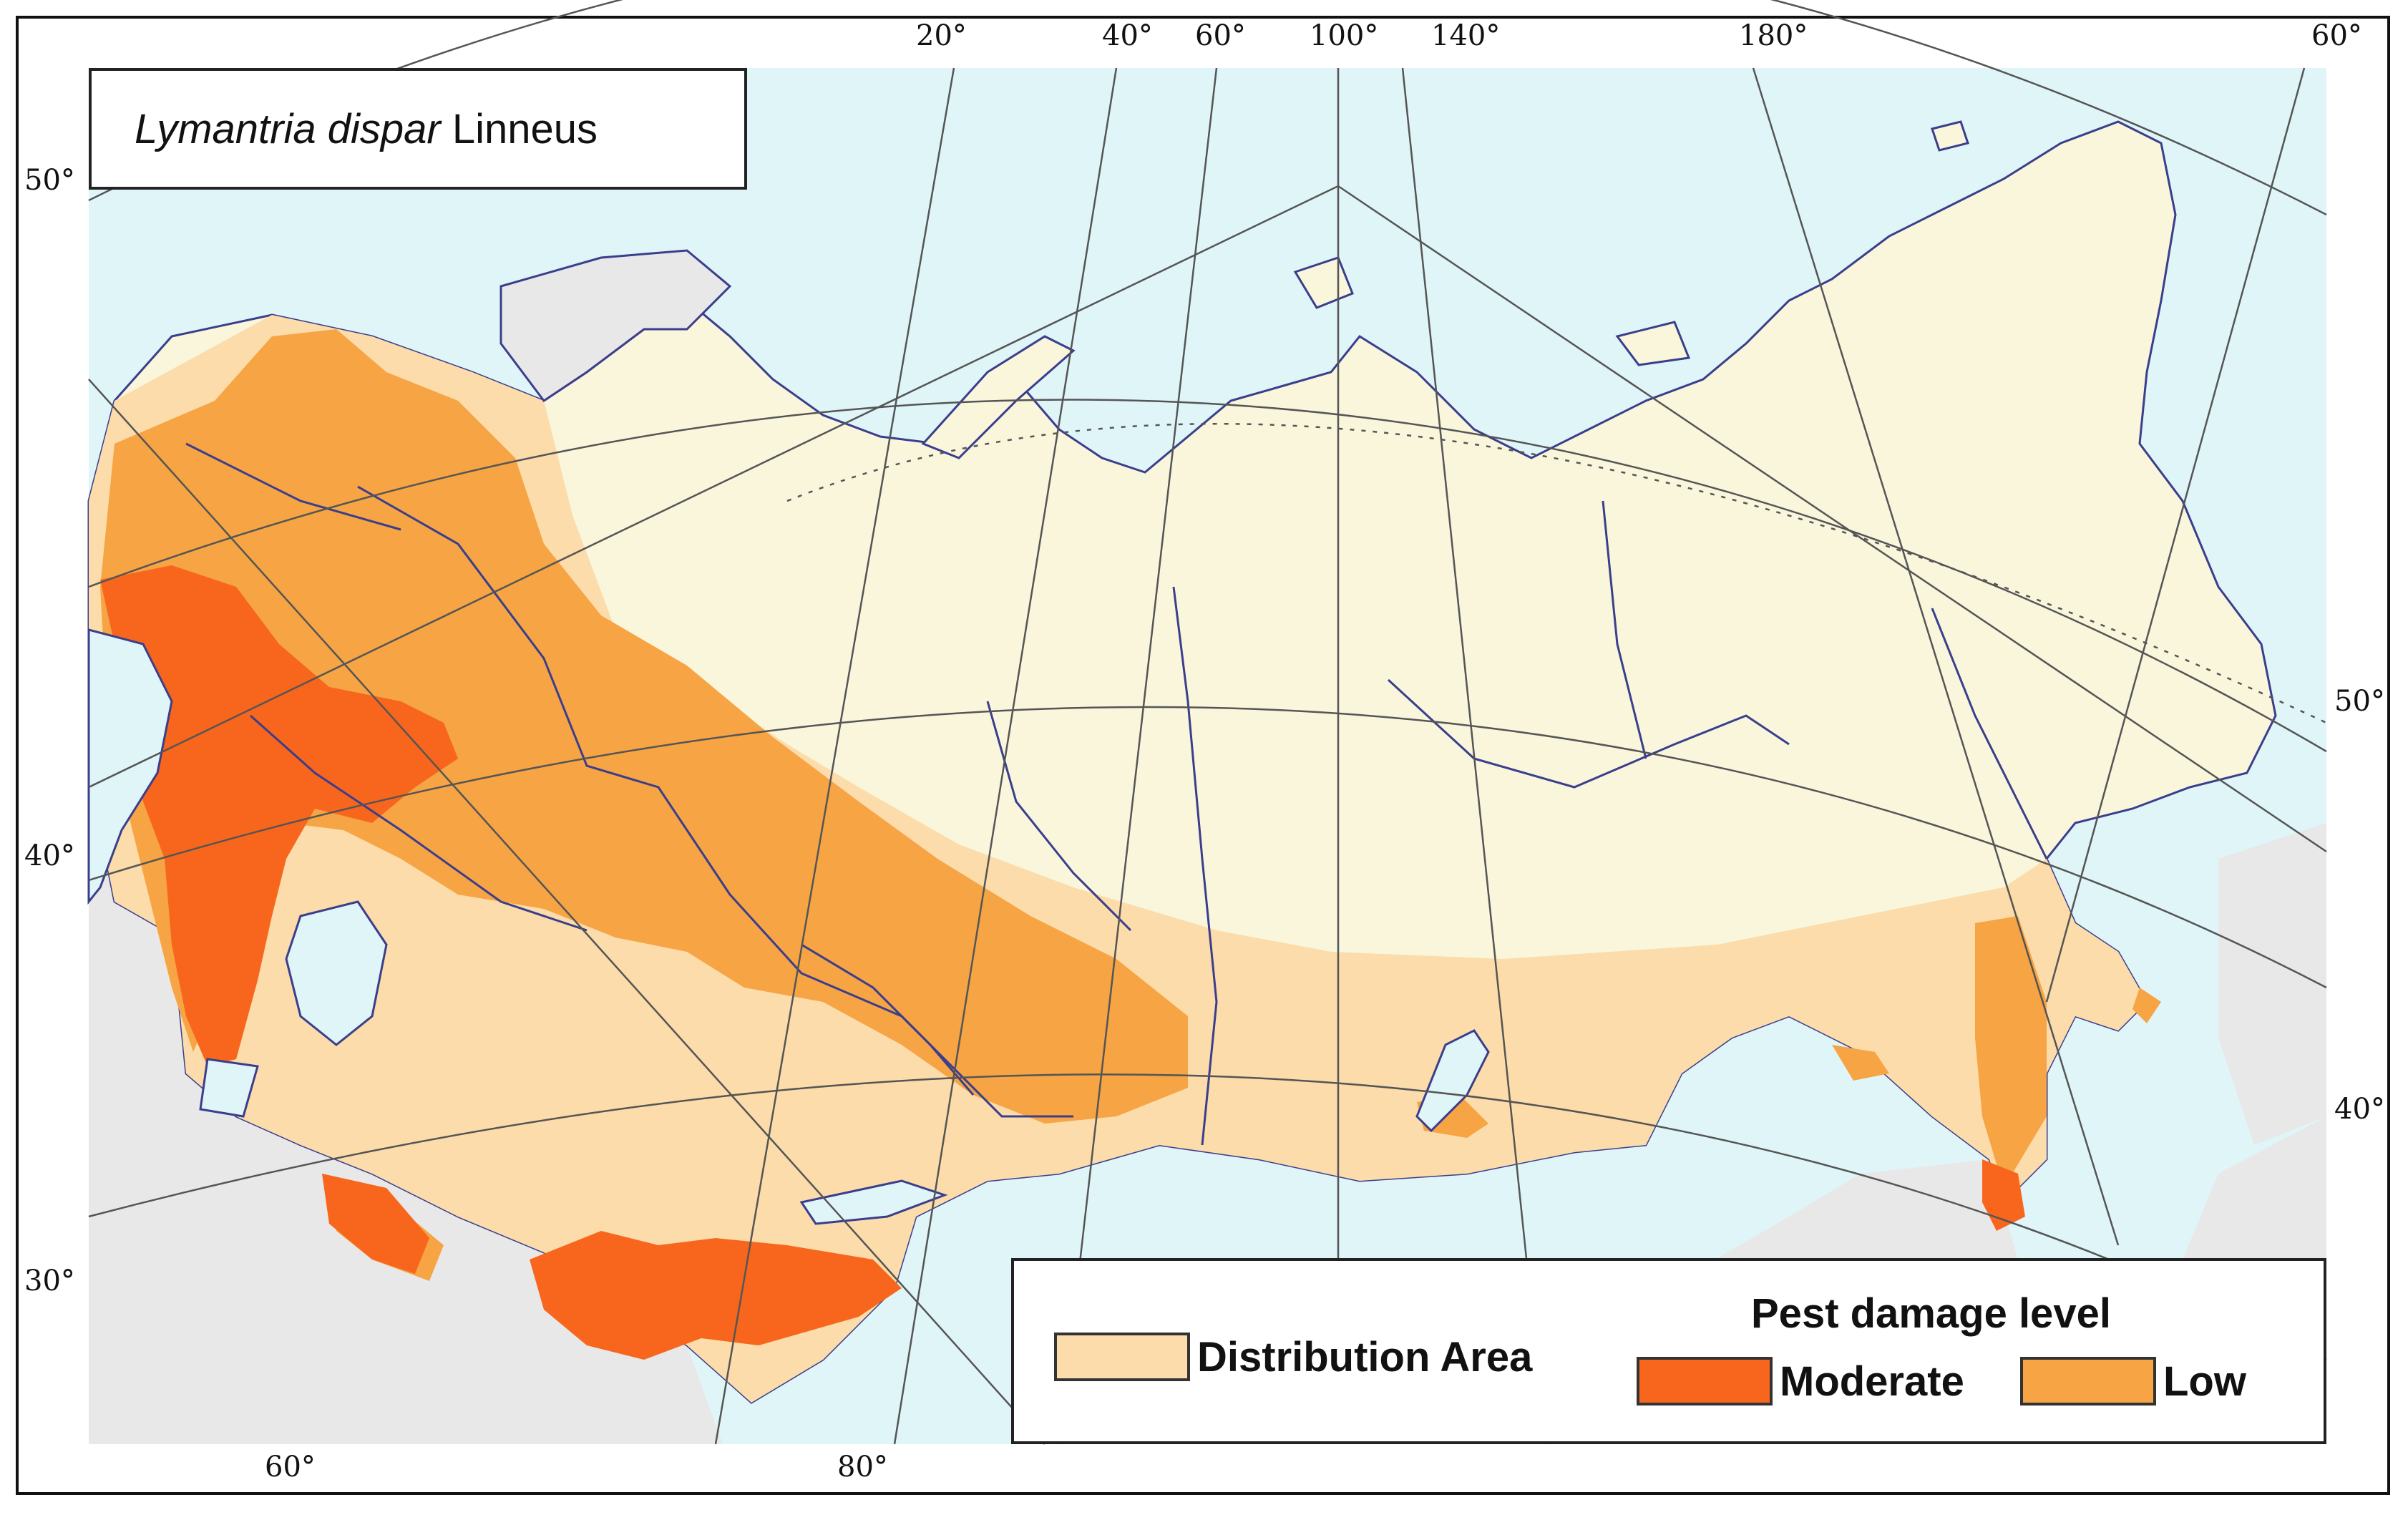 The width and height of the screenshot is (2408, 1515). Describe the element at coordinates (229, 1088) in the screenshot. I see `black-sea` at that location.